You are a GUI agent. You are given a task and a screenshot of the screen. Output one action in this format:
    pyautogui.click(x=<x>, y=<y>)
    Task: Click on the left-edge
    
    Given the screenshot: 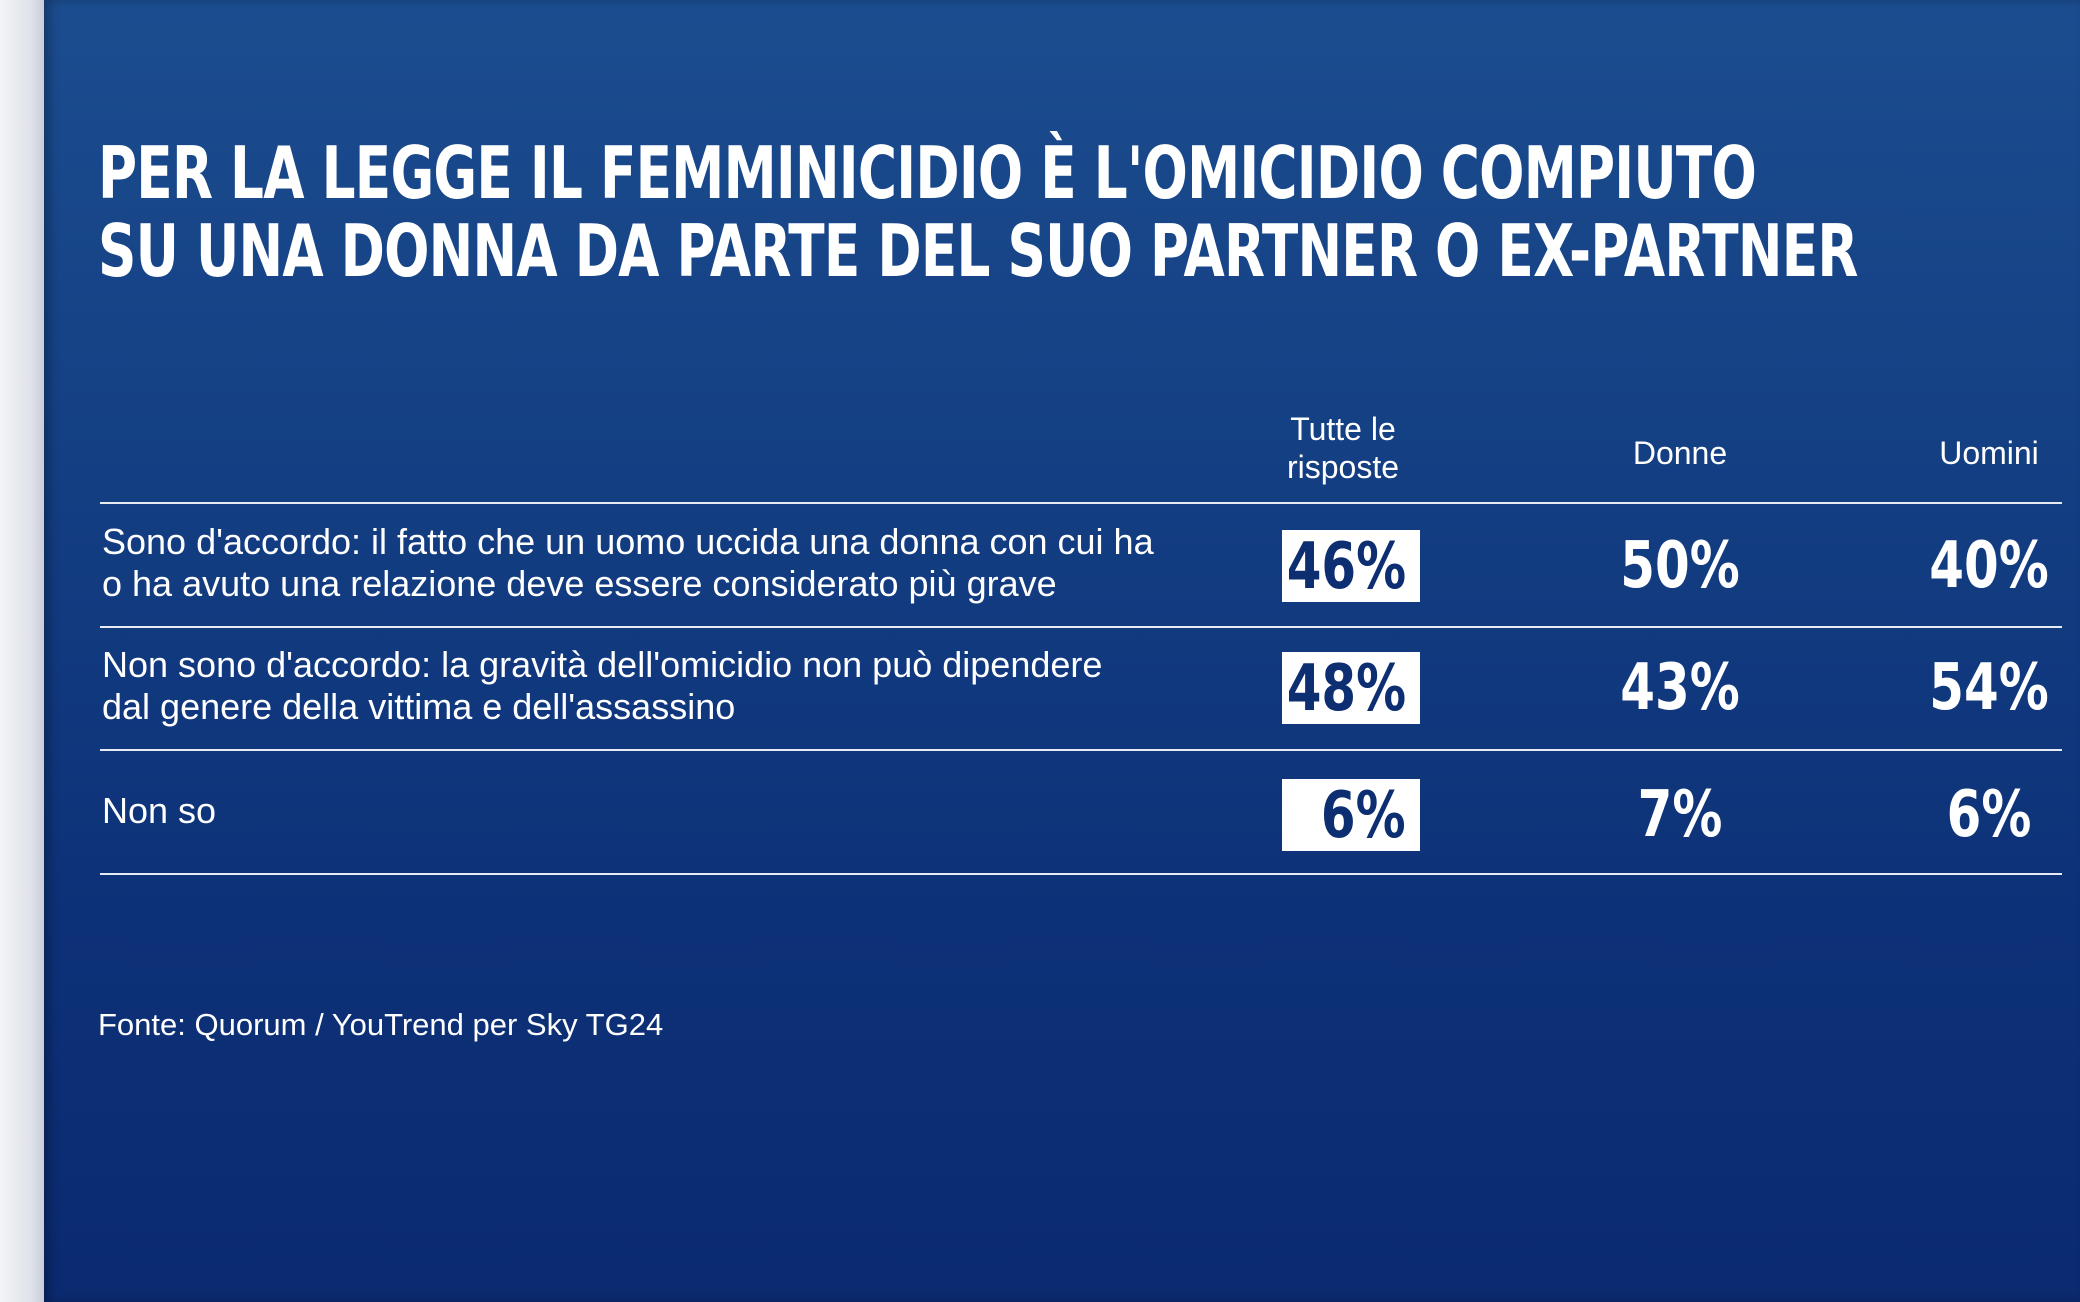 What is the action you would take?
    pyautogui.click(x=22, y=651)
    